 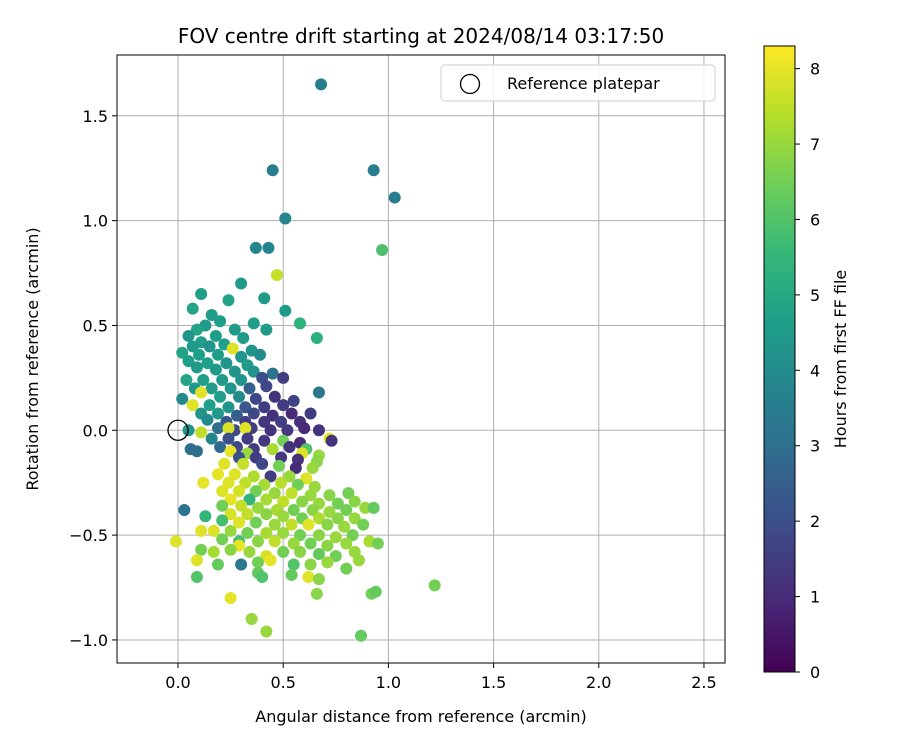 What do you see at coordinates (815, 144) in the screenshot?
I see `colorbar-tick-label: 7` at bounding box center [815, 144].